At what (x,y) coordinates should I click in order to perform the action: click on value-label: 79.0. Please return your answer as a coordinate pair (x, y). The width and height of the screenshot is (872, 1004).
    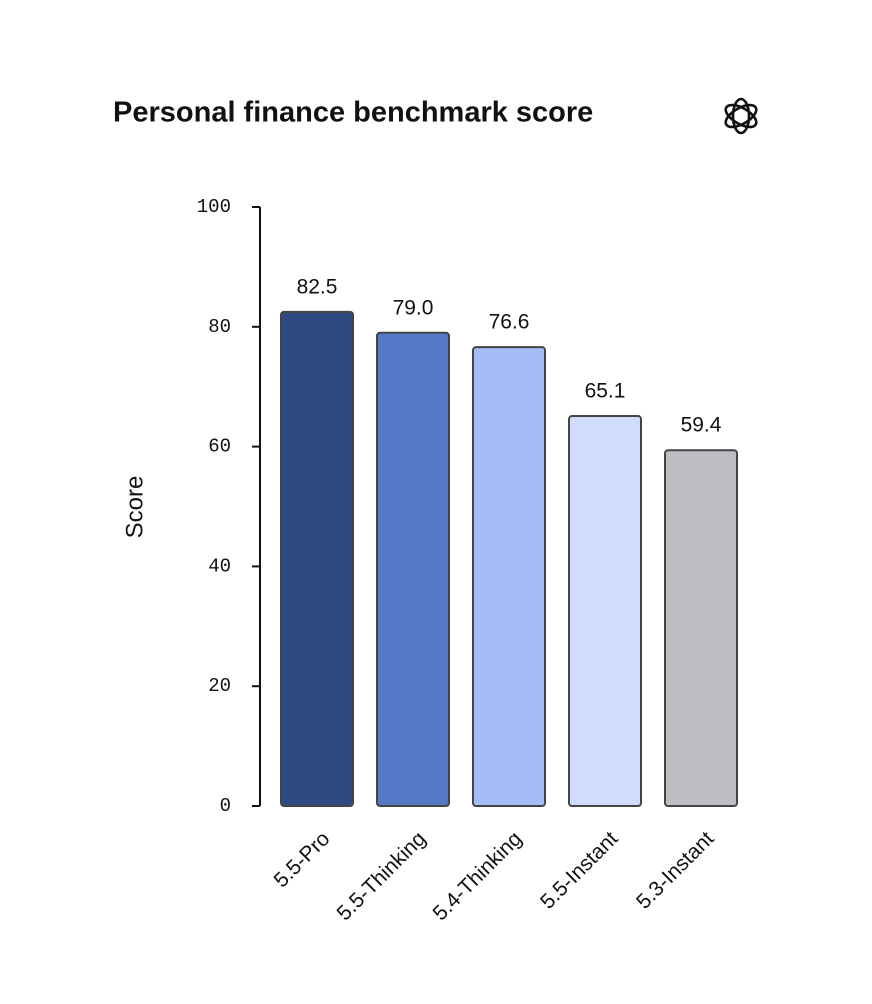
    Looking at the image, I should click on (413, 307).